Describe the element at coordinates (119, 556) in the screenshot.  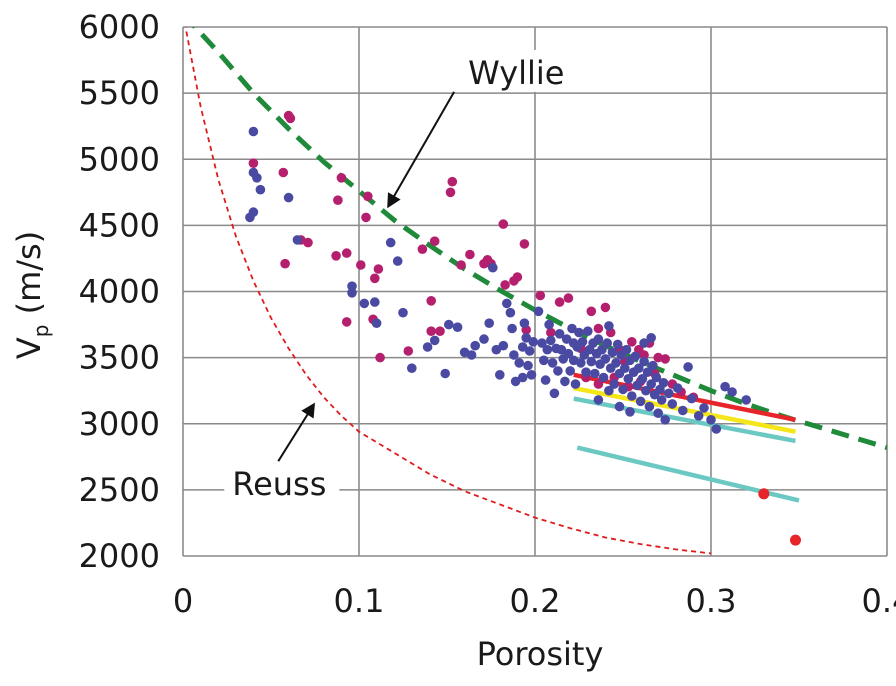
I see `y-tick-label: 2000` at that location.